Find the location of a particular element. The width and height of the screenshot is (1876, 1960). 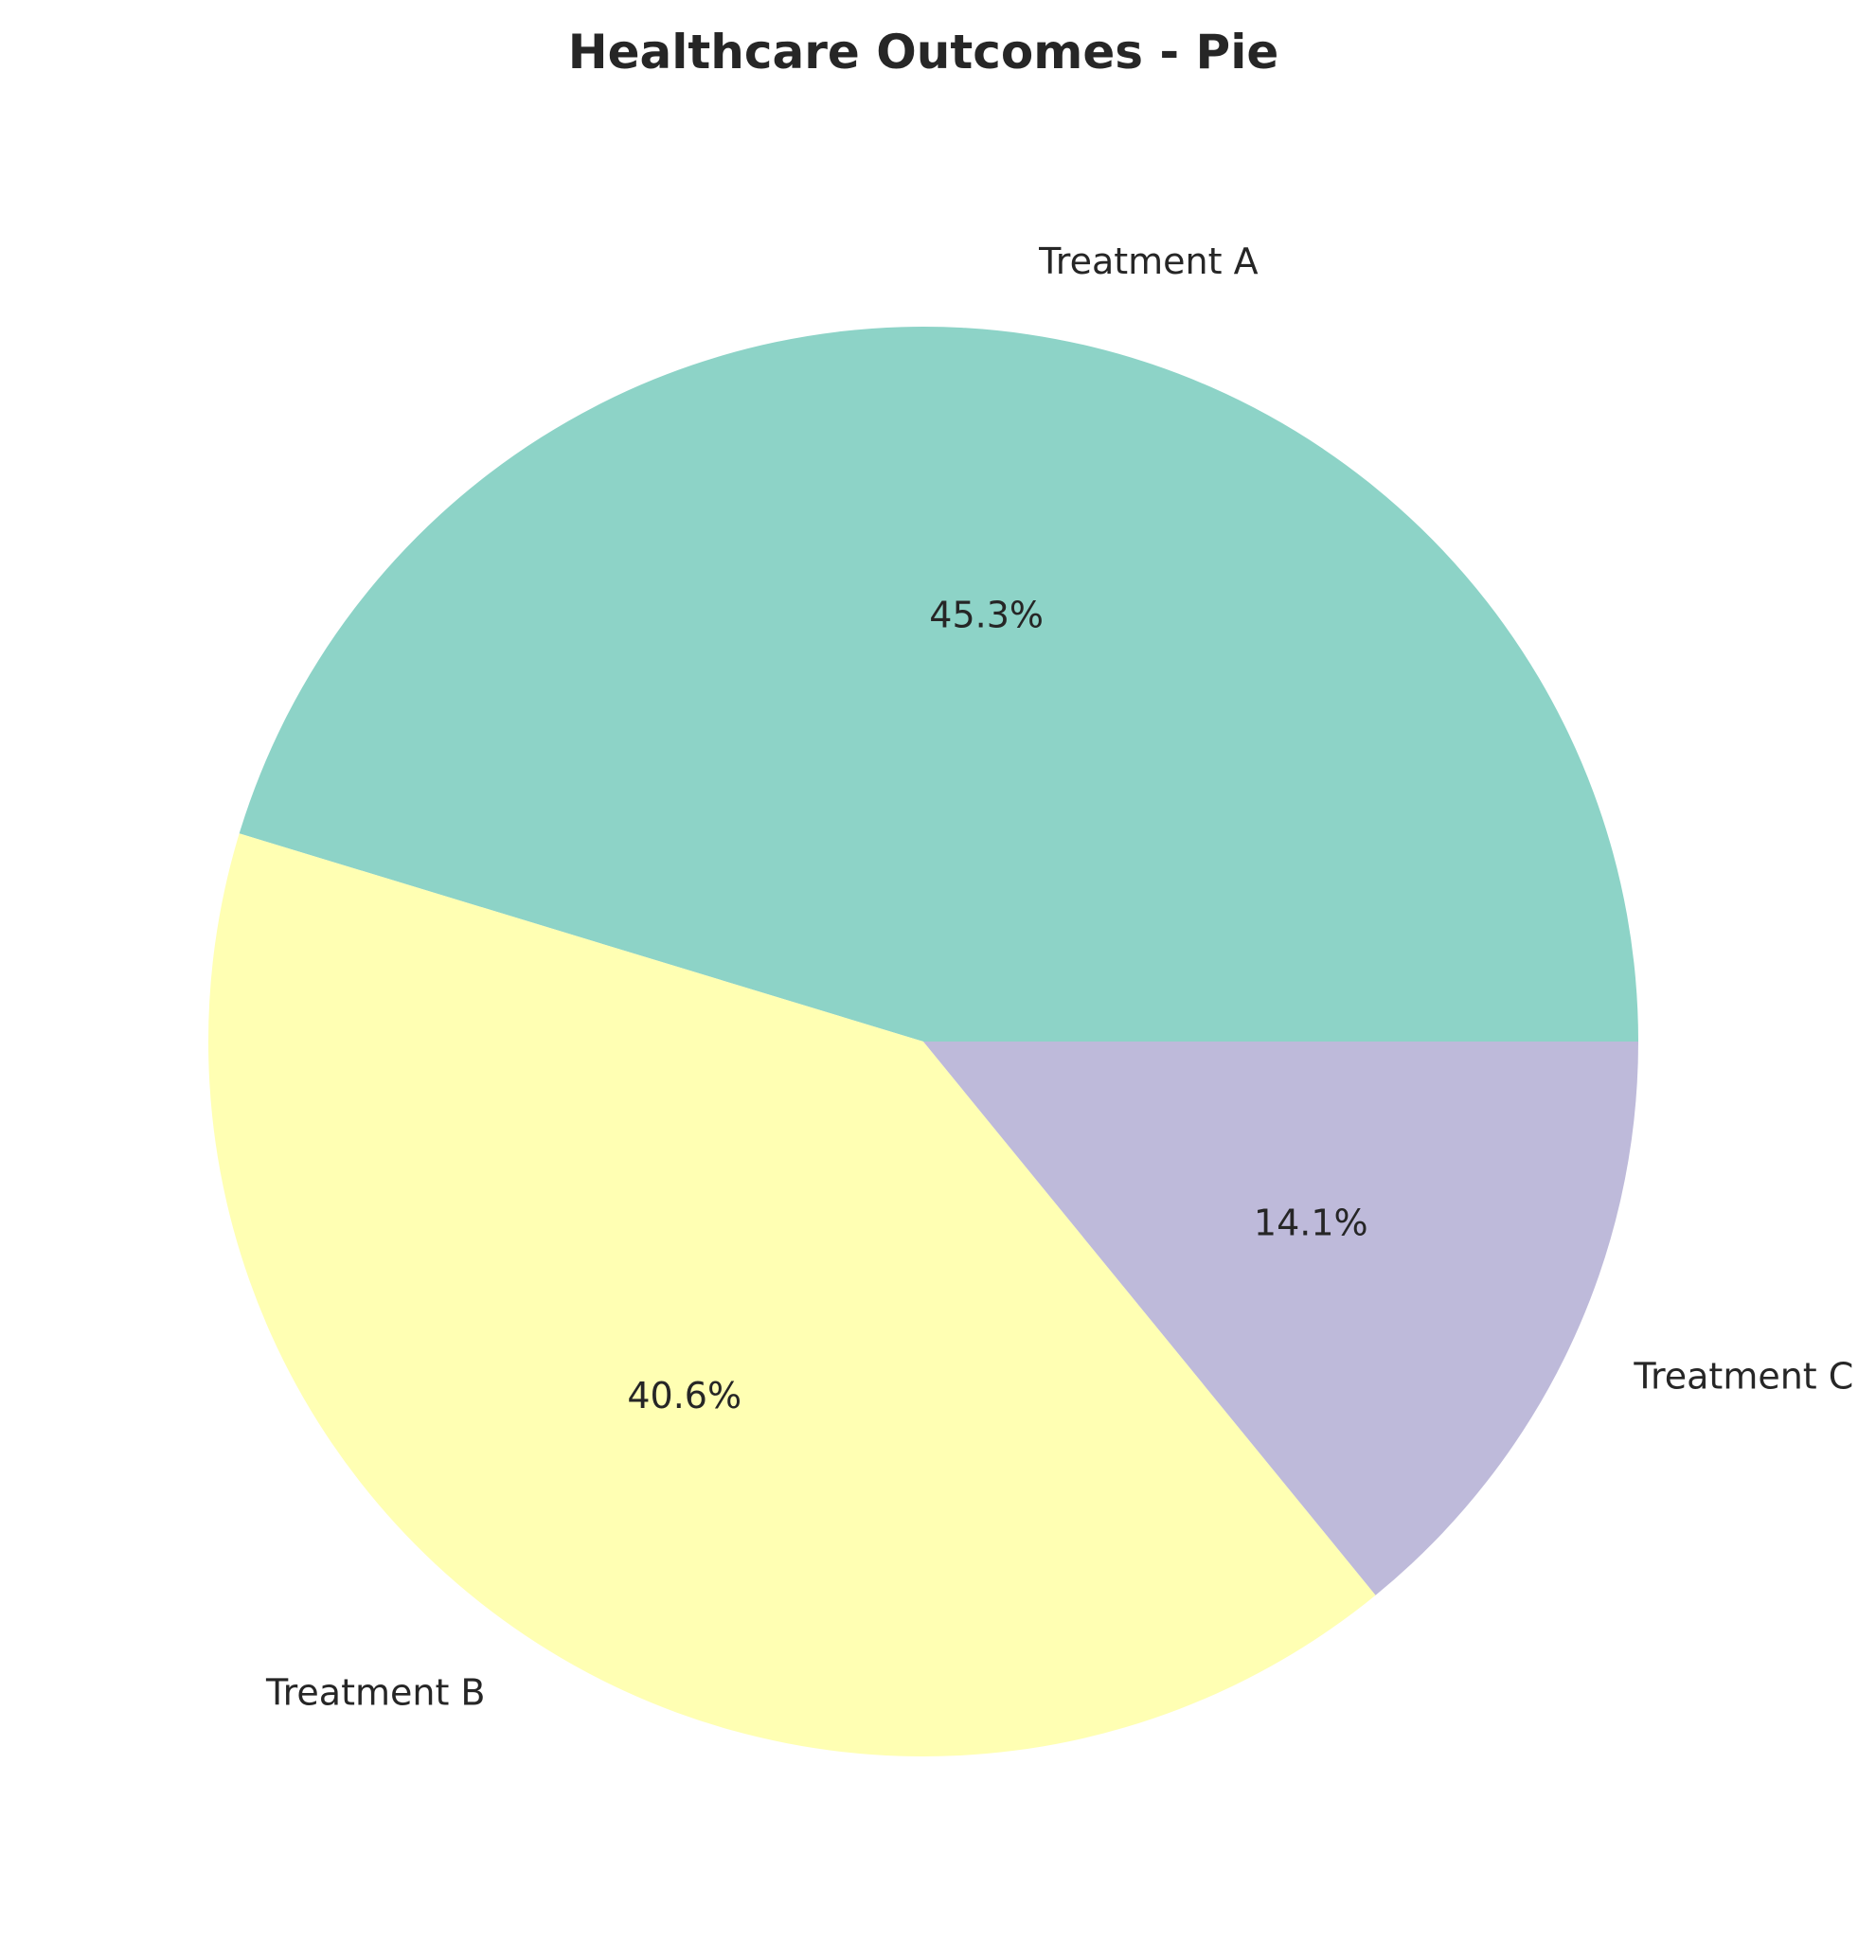

slice-label-treatment-a: Treatment A is located at coordinates (1148, 261).